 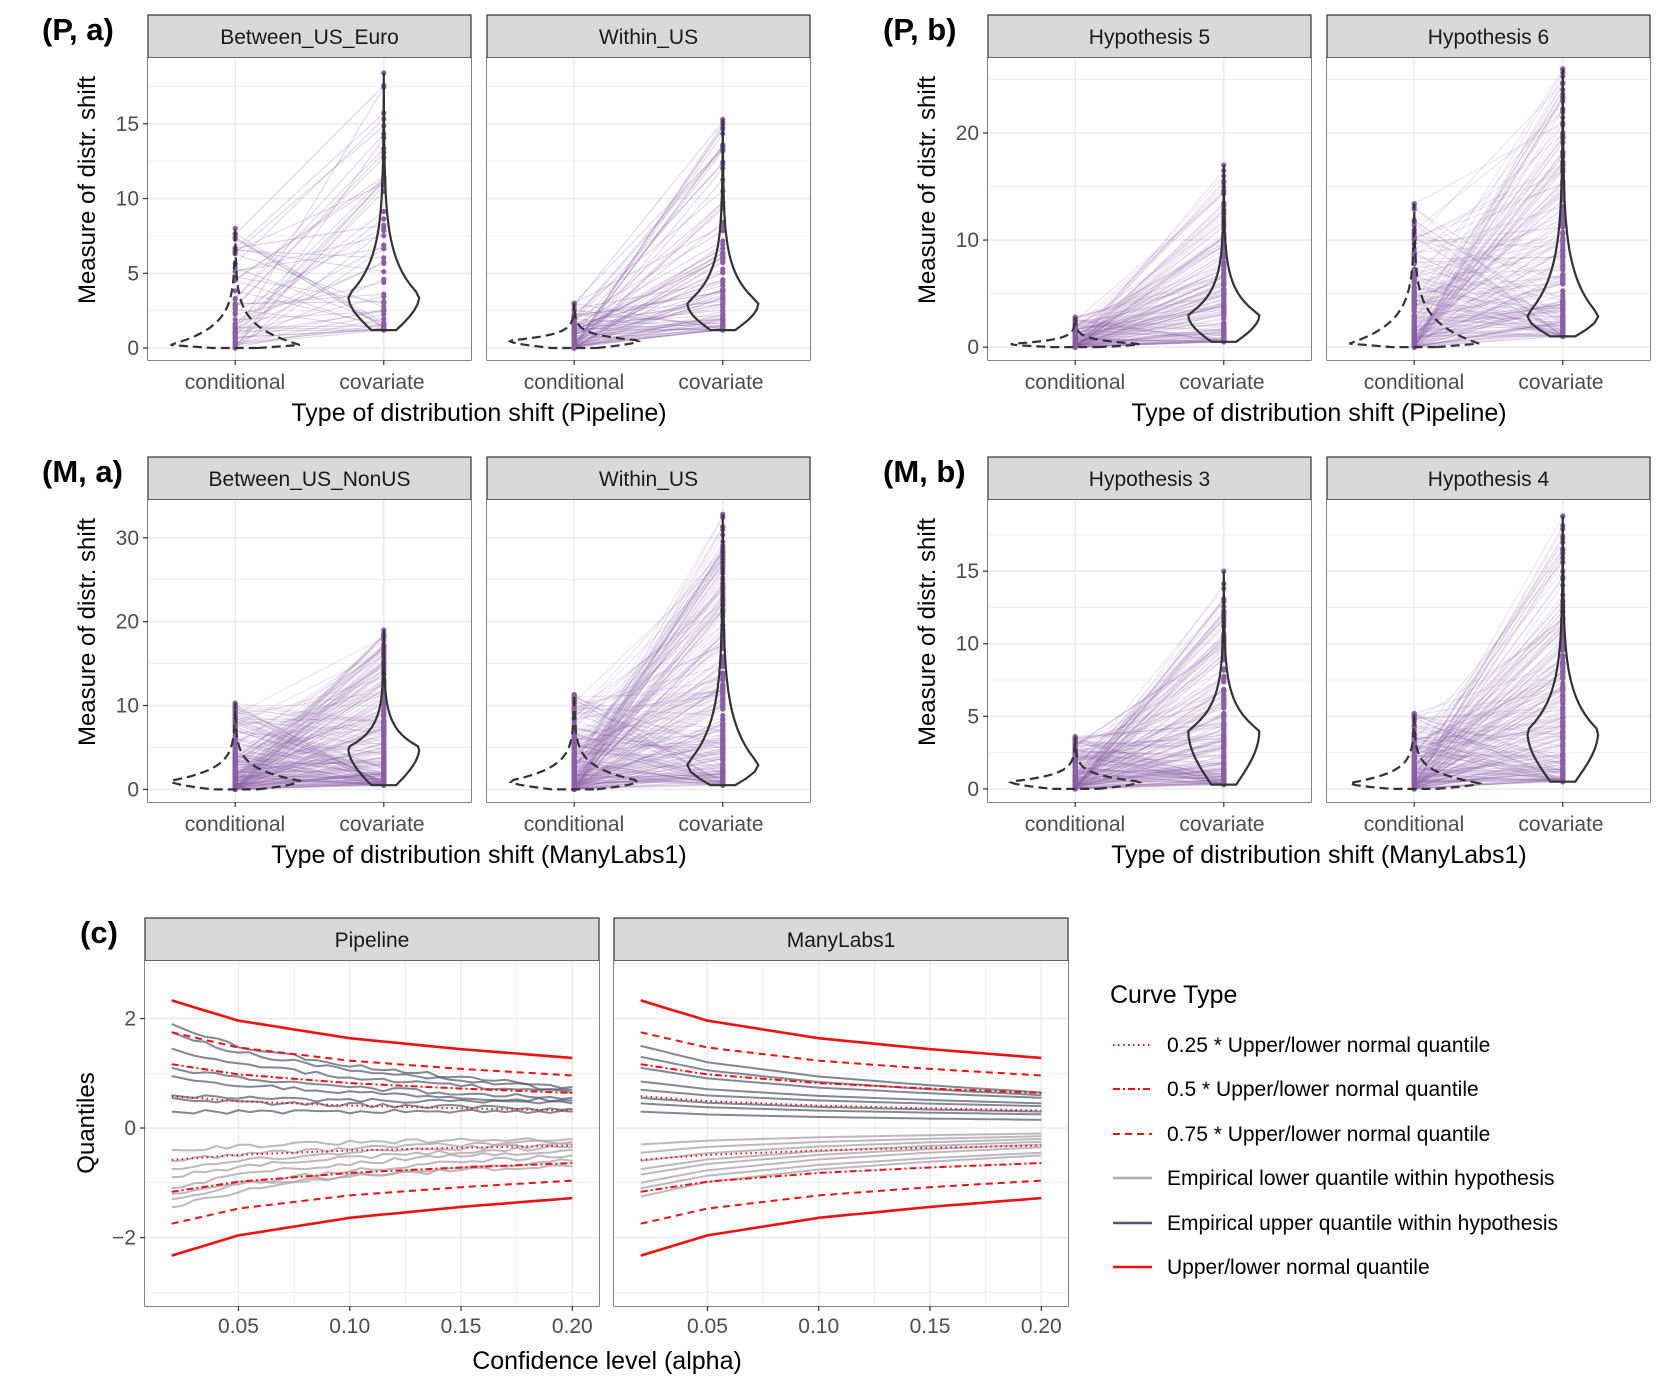 What do you see at coordinates (1301, 1134) in the screenshot?
I see `legend-item-three-quarter-normal: 0.75 * Upper/lower normal quantile` at bounding box center [1301, 1134].